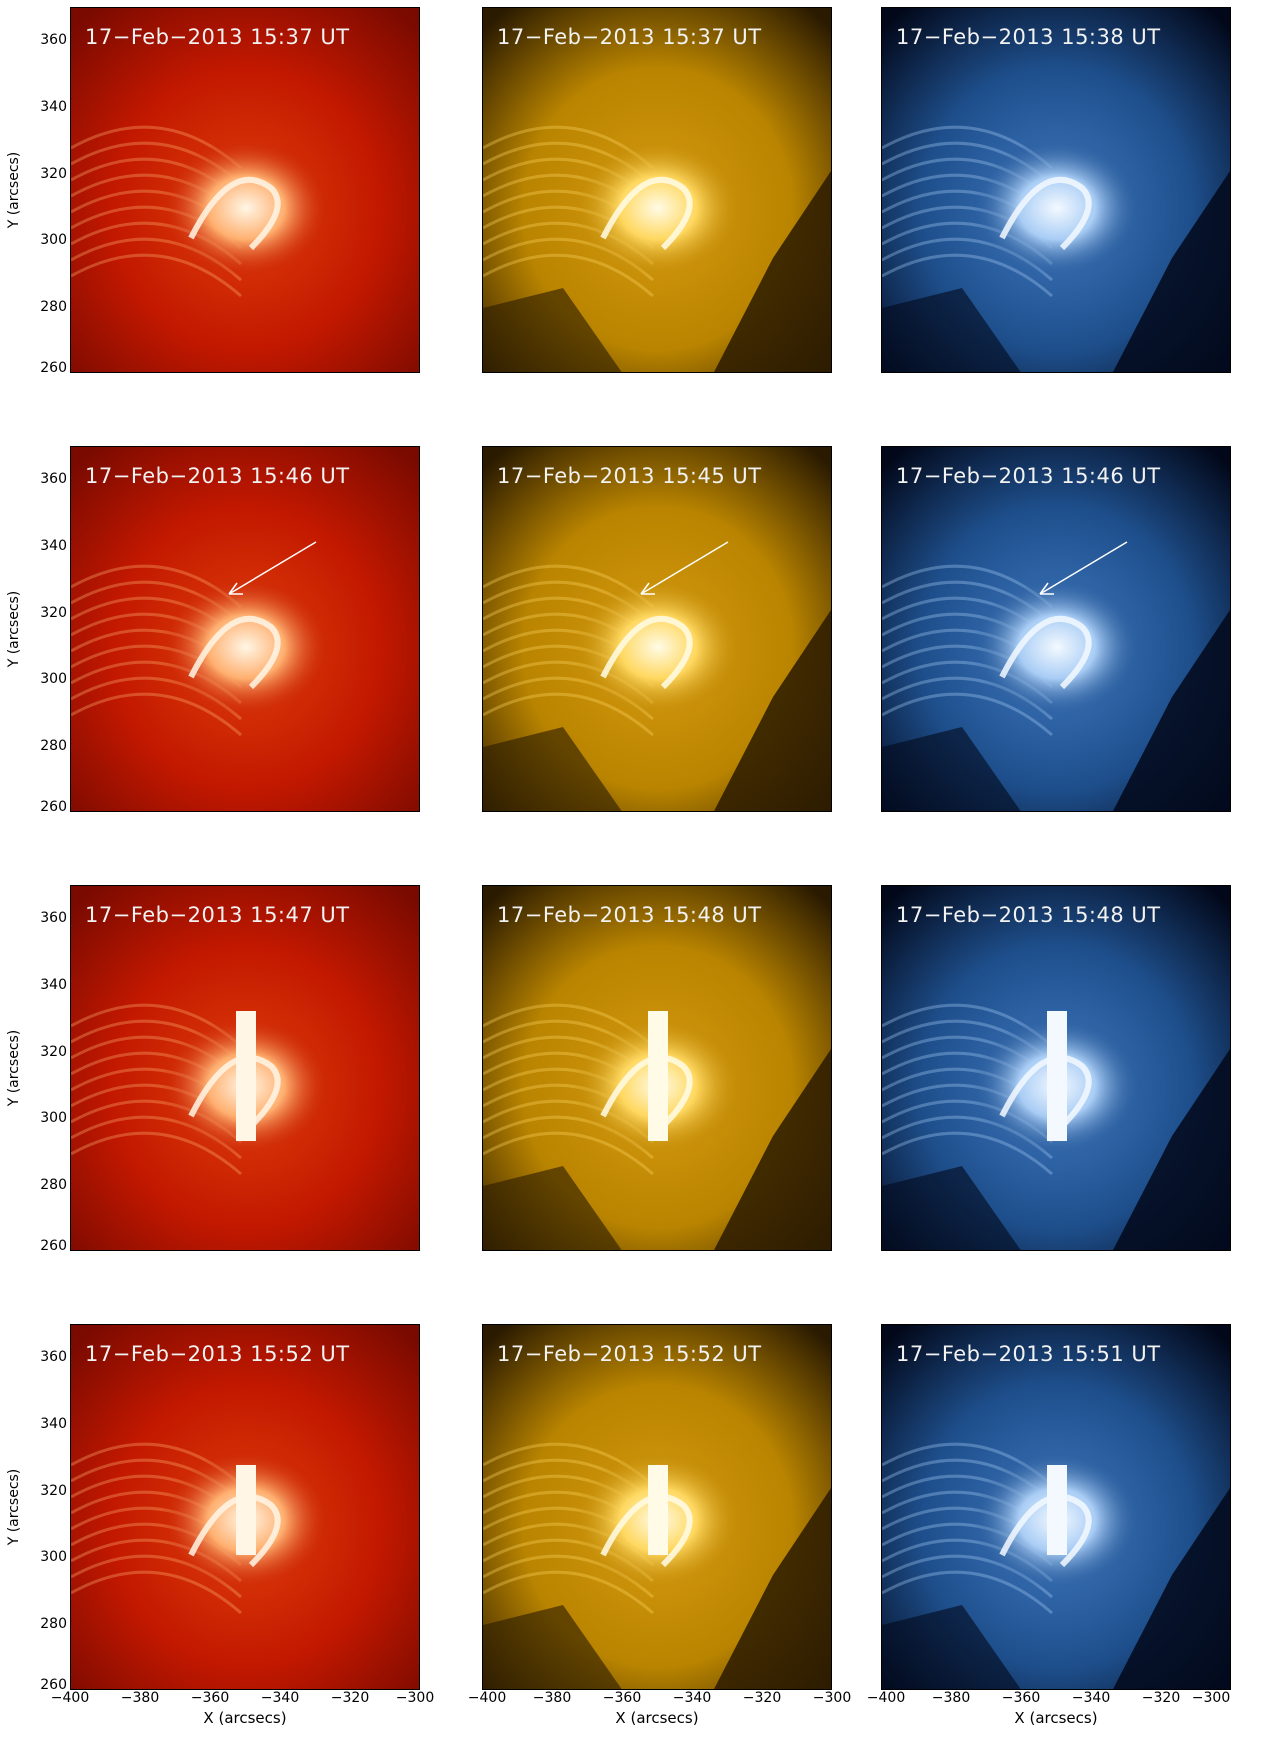 This screenshot has width=1263, height=1737. I want to click on image-panel: 17−Feb−2013 15:38 UT, so click(1056, 190).